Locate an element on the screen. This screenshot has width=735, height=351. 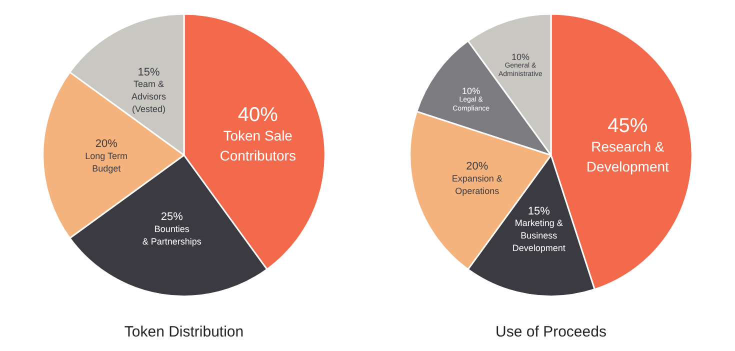
slice-label: Token Sale Contributors is located at coordinates (258, 145).